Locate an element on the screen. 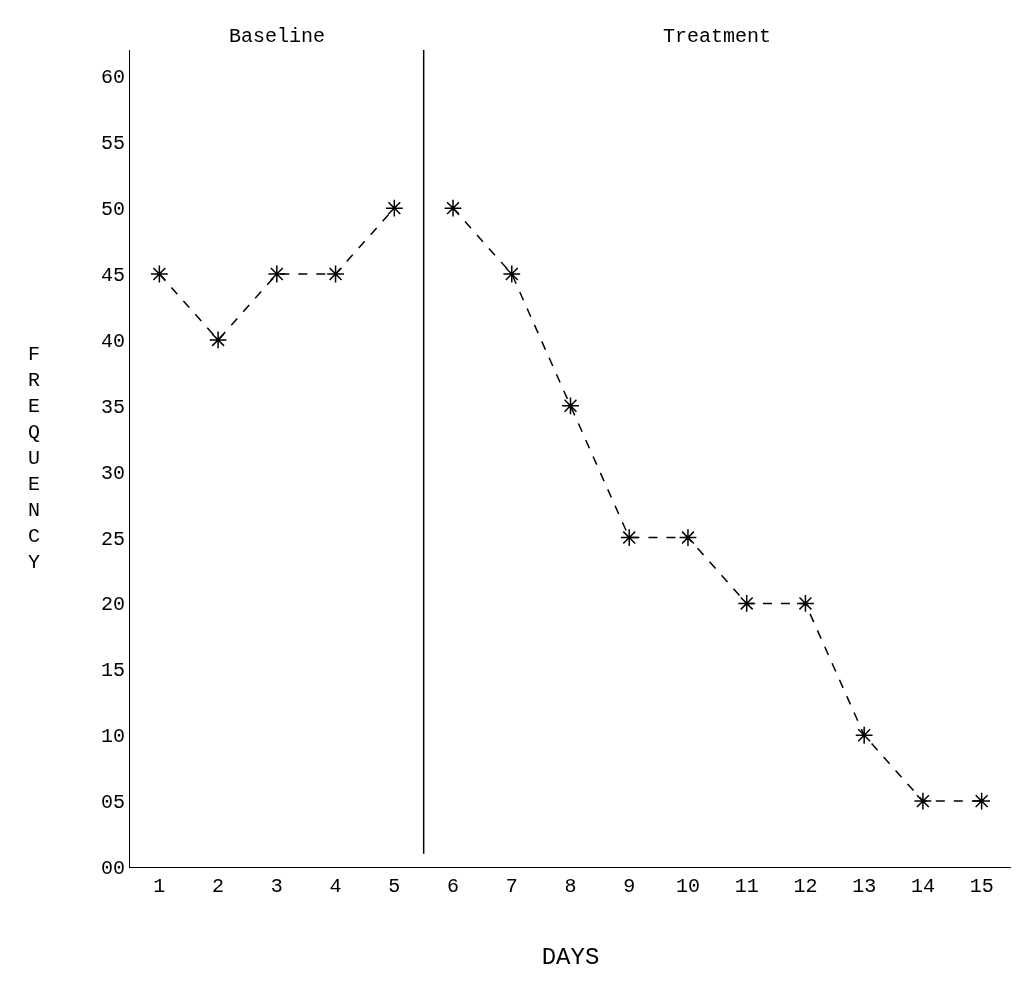  y-tick-label: 35 is located at coordinates (112, 407).